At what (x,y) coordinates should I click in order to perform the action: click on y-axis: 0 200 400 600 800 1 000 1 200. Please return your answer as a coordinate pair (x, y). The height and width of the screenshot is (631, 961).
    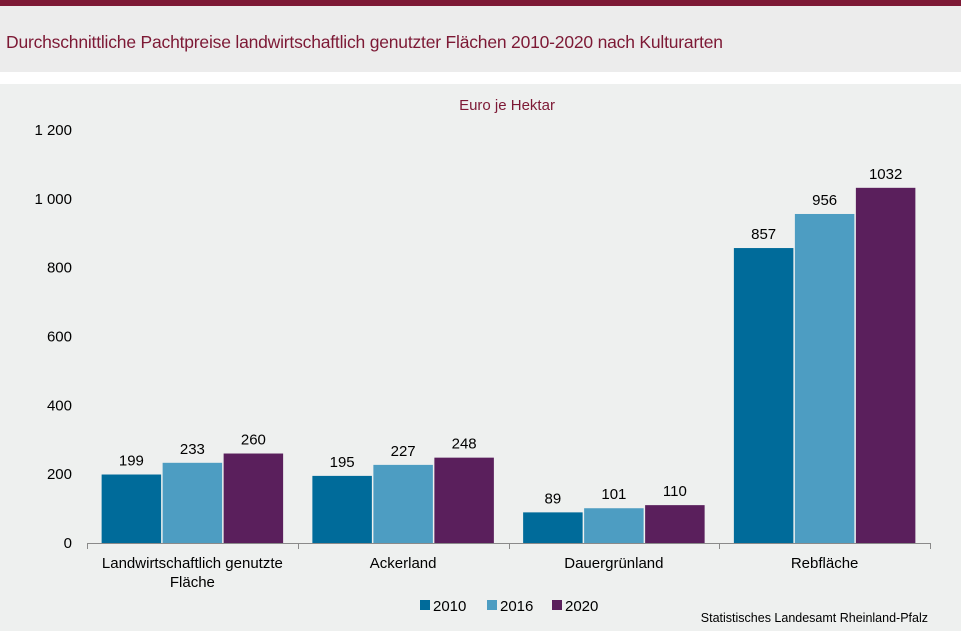
    Looking at the image, I should click on (53, 337).